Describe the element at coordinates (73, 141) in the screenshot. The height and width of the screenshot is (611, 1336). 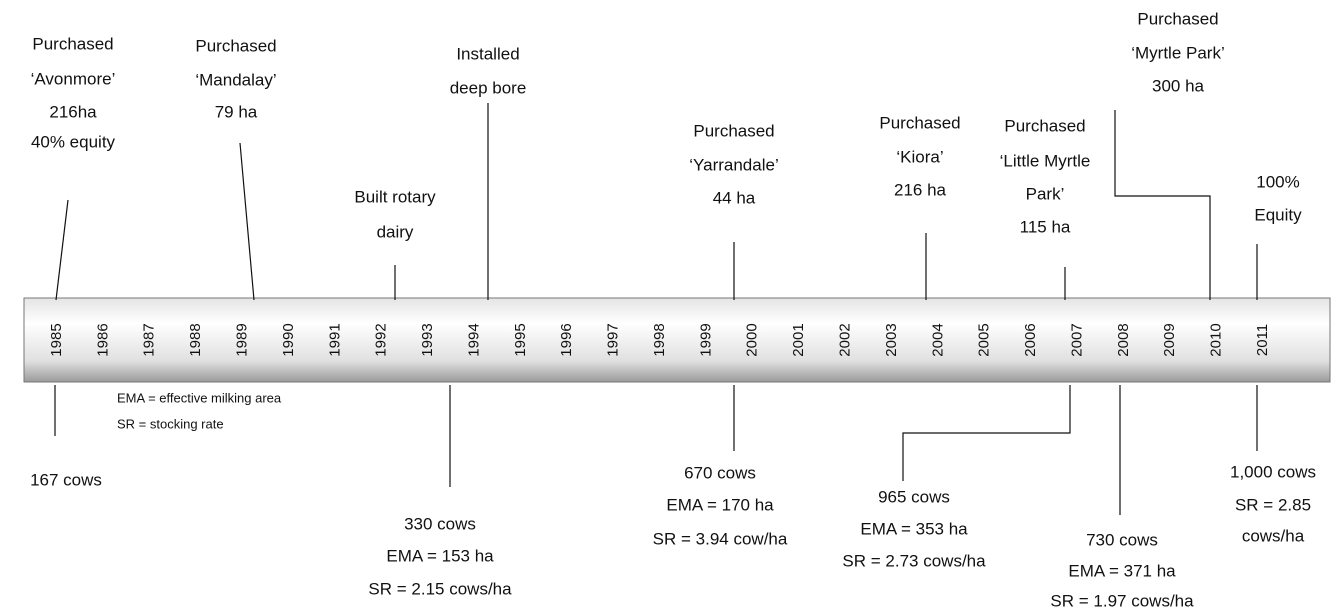
I see `event-text: 40% equity` at that location.